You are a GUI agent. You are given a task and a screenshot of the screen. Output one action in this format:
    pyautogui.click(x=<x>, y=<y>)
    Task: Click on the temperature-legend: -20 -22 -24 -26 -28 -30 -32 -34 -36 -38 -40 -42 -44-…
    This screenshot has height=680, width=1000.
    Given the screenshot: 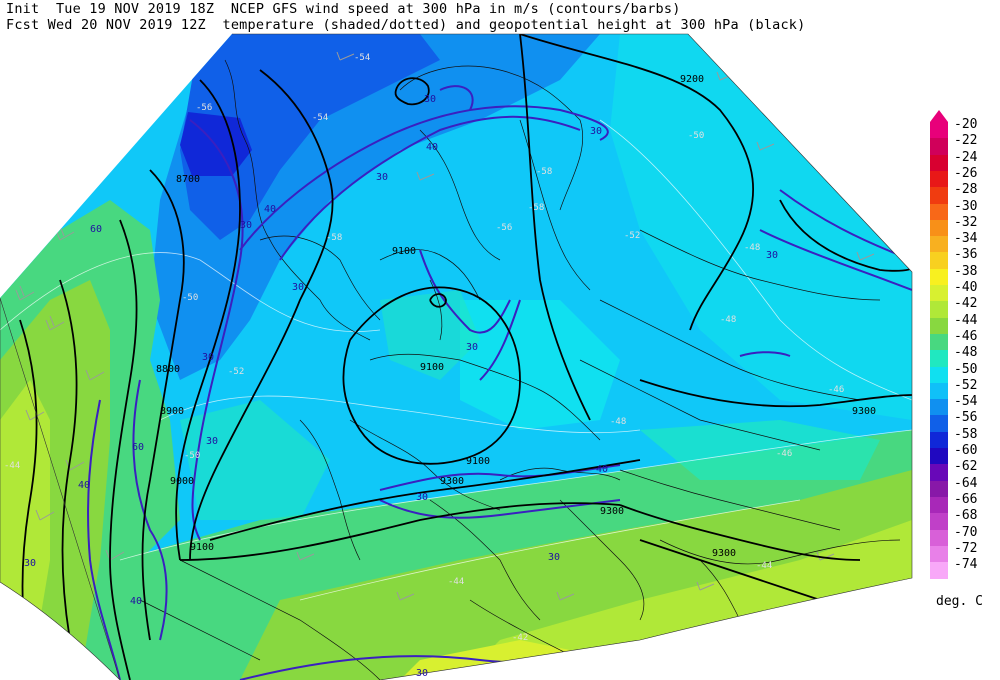 What is the action you would take?
    pyautogui.click(x=965, y=345)
    